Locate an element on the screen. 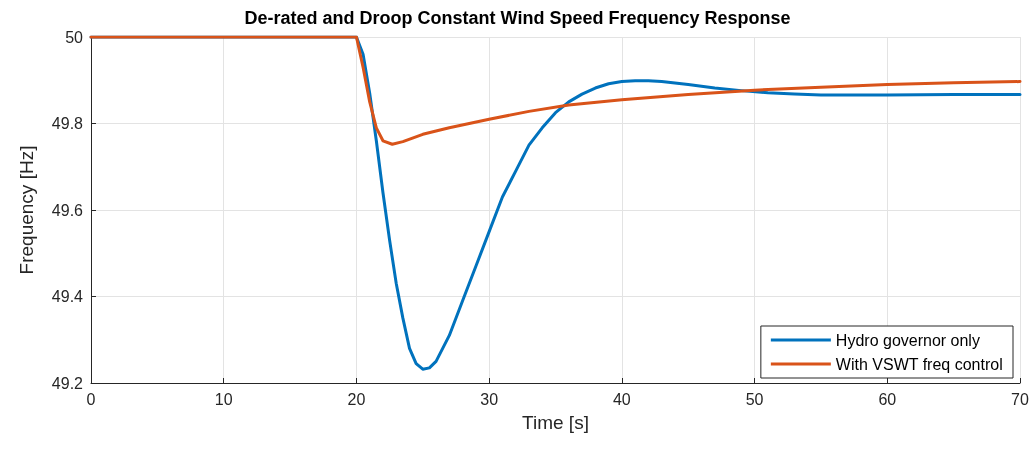 This screenshot has width=1035, height=453. y-tick-label: 49.6 is located at coordinates (67, 210).